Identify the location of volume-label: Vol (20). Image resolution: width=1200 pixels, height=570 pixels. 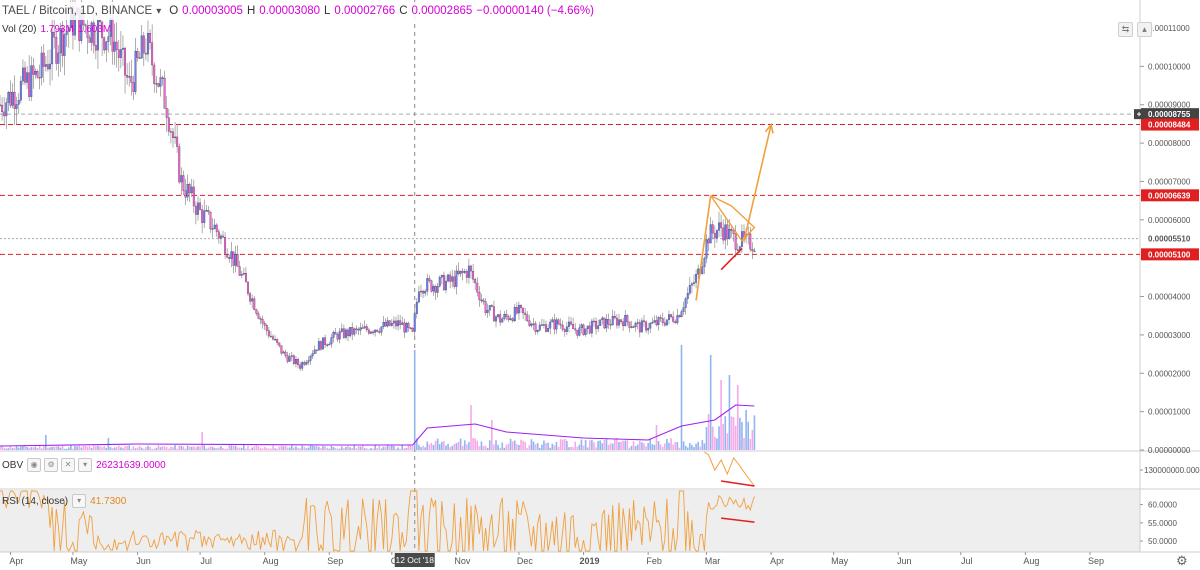
(19, 29).